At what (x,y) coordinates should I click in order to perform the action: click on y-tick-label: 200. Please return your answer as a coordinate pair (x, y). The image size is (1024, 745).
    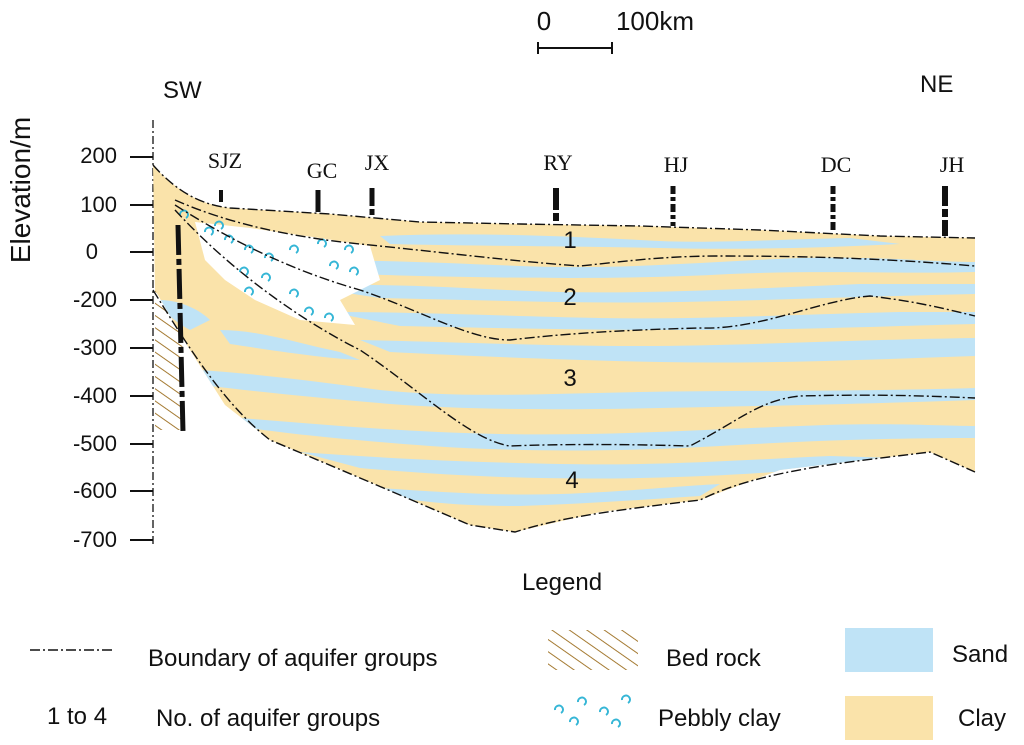
    Looking at the image, I should click on (98, 155).